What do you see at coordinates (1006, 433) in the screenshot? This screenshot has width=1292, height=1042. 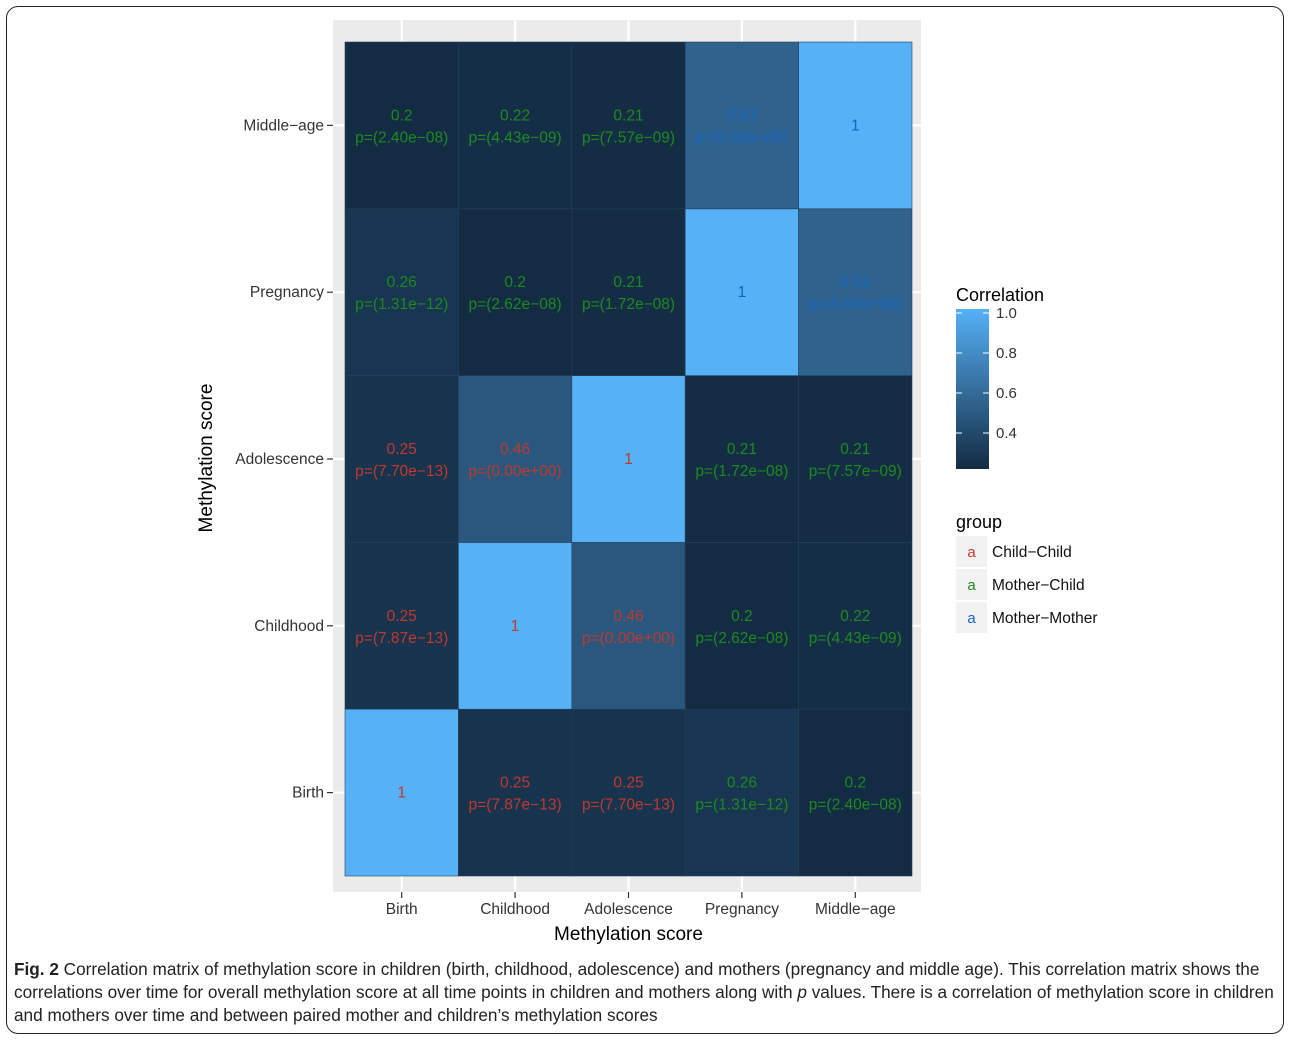 I see `colorbar-tick-label: 0.4` at bounding box center [1006, 433].